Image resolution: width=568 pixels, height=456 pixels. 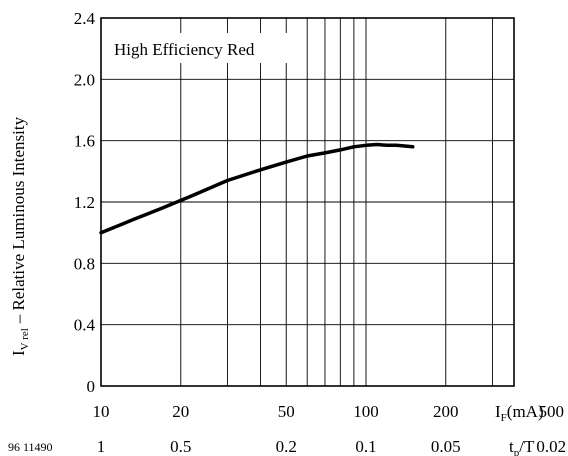 I want to click on duty-tick-label: 0.2, so click(x=286, y=446).